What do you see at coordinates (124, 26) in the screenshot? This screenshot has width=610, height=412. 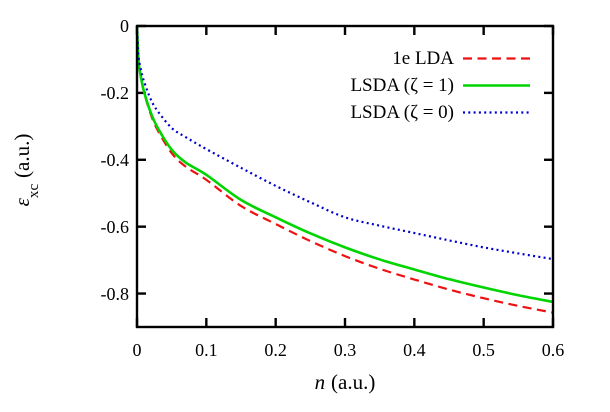 I see `y-tick-label: 0` at bounding box center [124, 26].